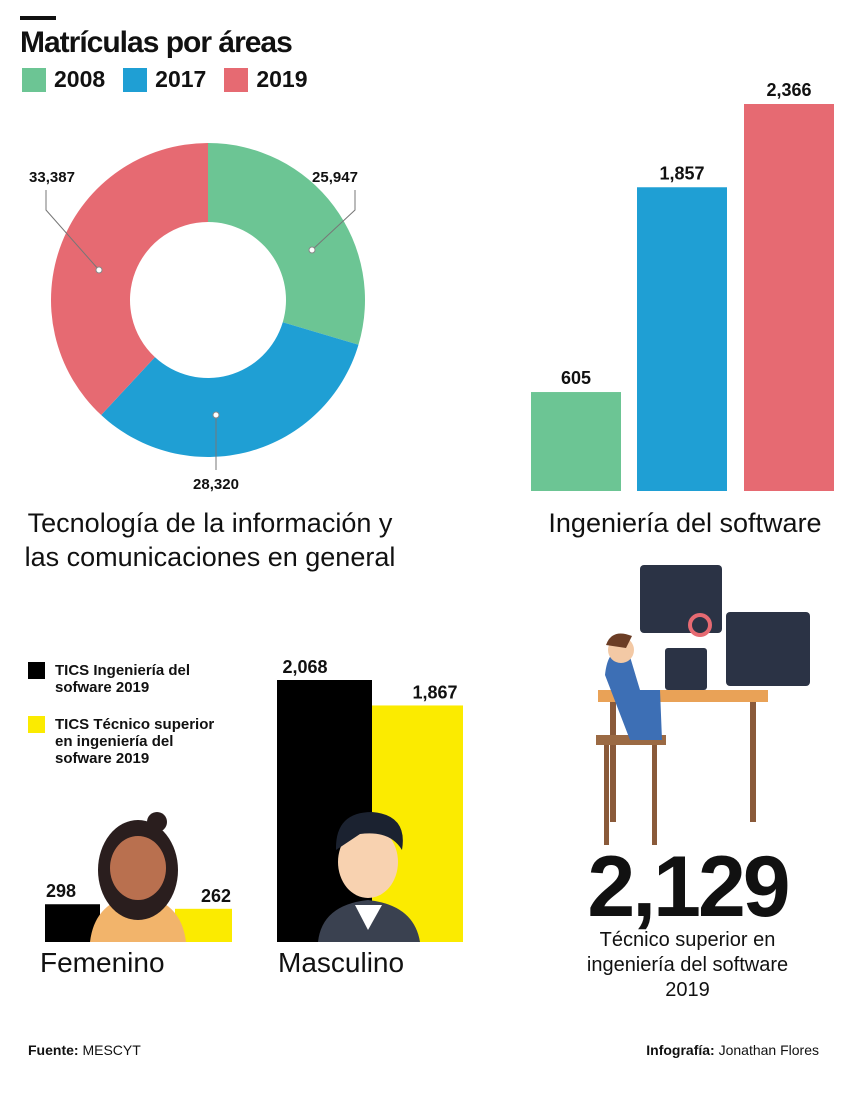 The width and height of the screenshot is (855, 1109). I want to click on man-hair, so click(369, 831).